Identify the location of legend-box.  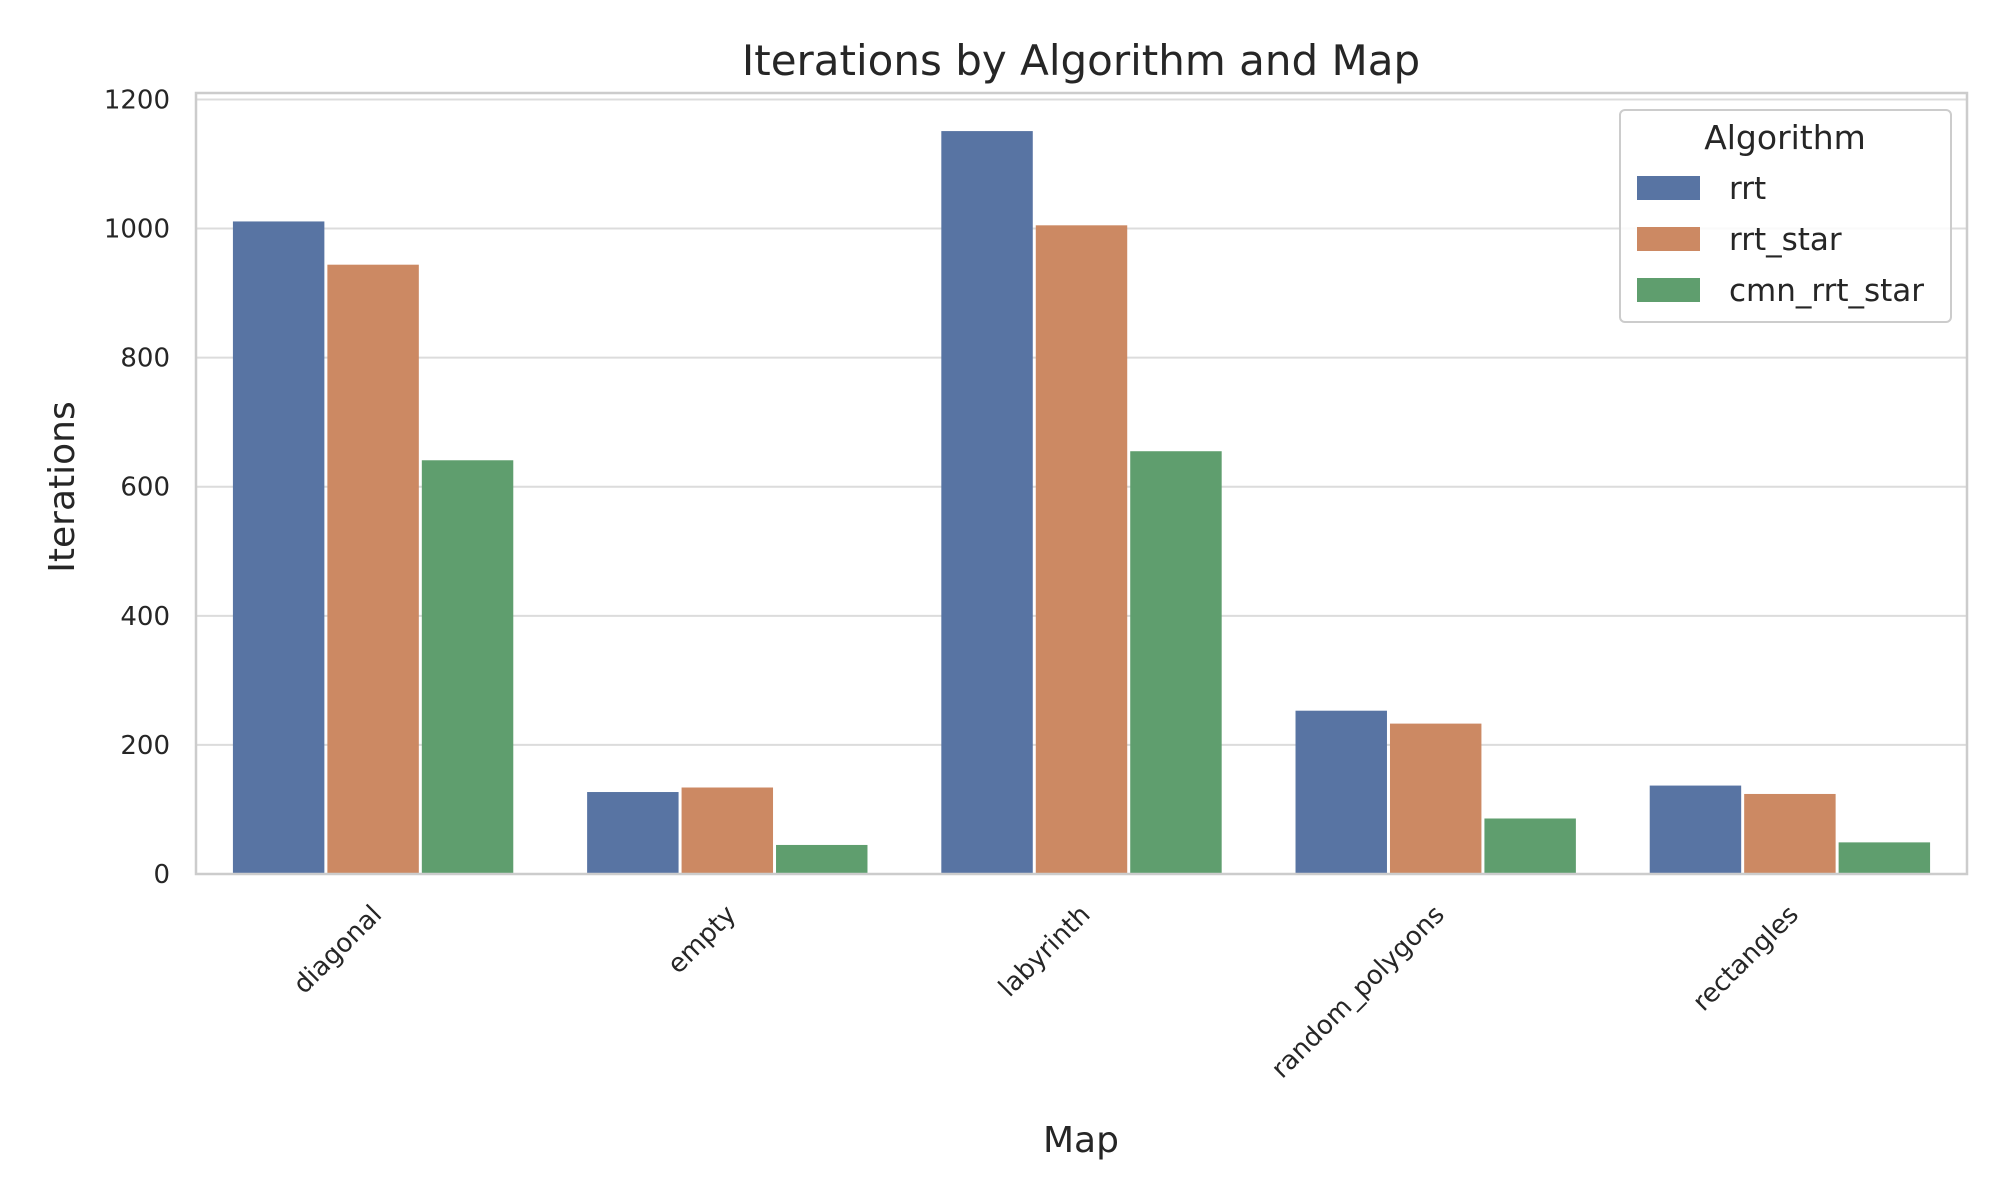
(1785, 216).